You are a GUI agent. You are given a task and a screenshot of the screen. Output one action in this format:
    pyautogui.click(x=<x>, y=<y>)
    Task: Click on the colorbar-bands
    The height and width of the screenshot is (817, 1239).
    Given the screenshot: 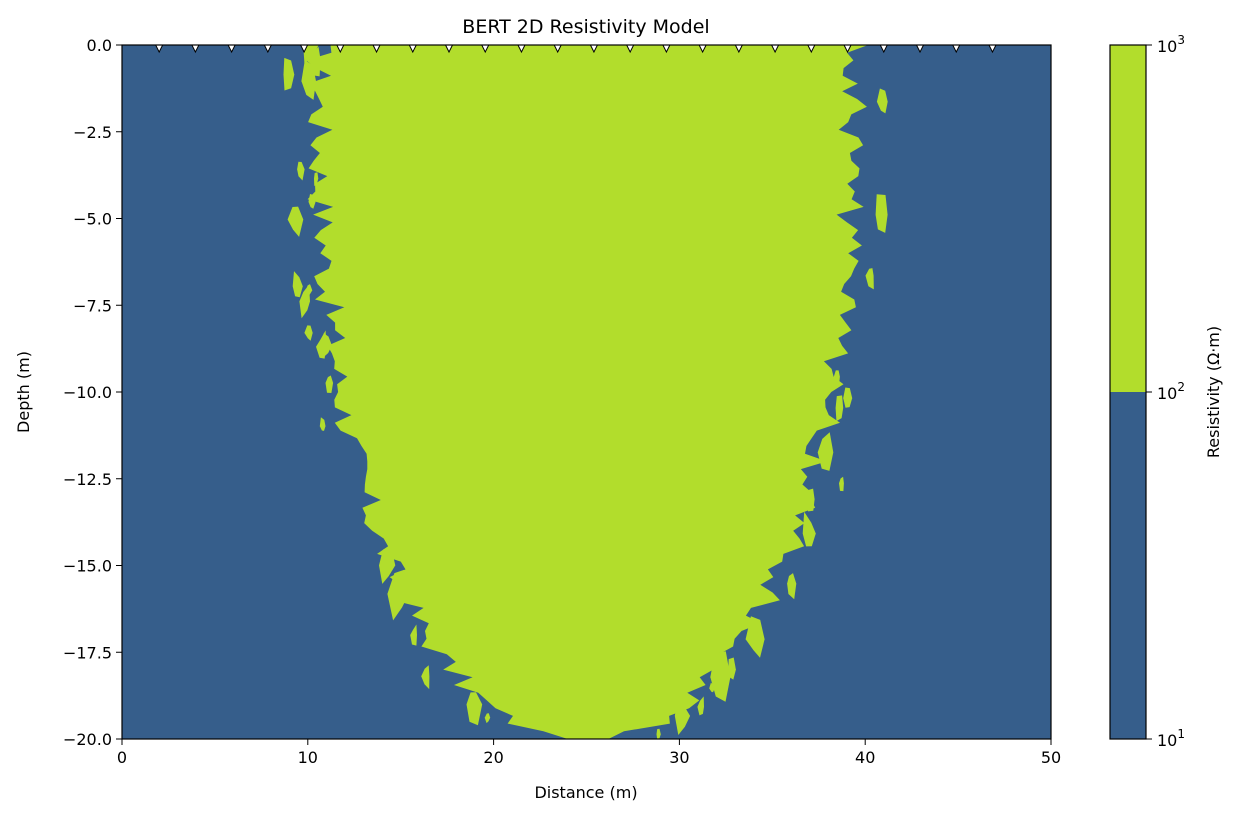 What is the action you would take?
    pyautogui.click(x=1128, y=392)
    